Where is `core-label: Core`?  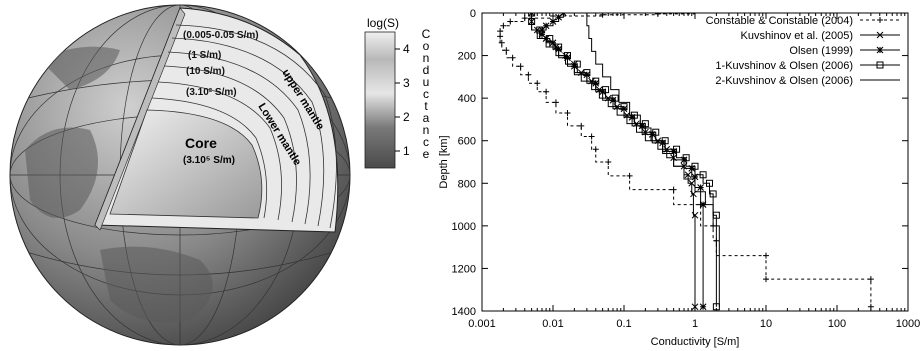 core-label: Core is located at coordinates (201, 143).